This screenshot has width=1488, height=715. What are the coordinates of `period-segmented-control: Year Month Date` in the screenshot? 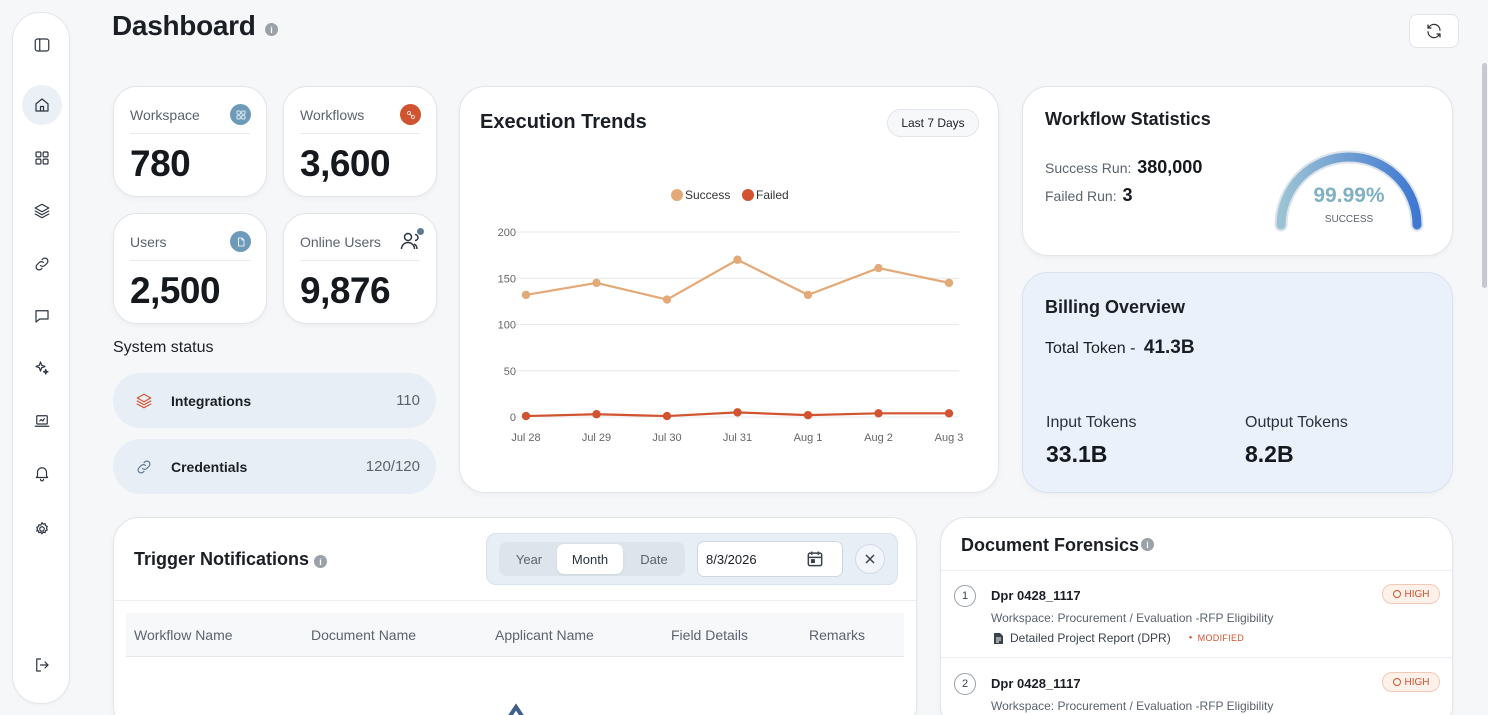 It's located at (592, 559).